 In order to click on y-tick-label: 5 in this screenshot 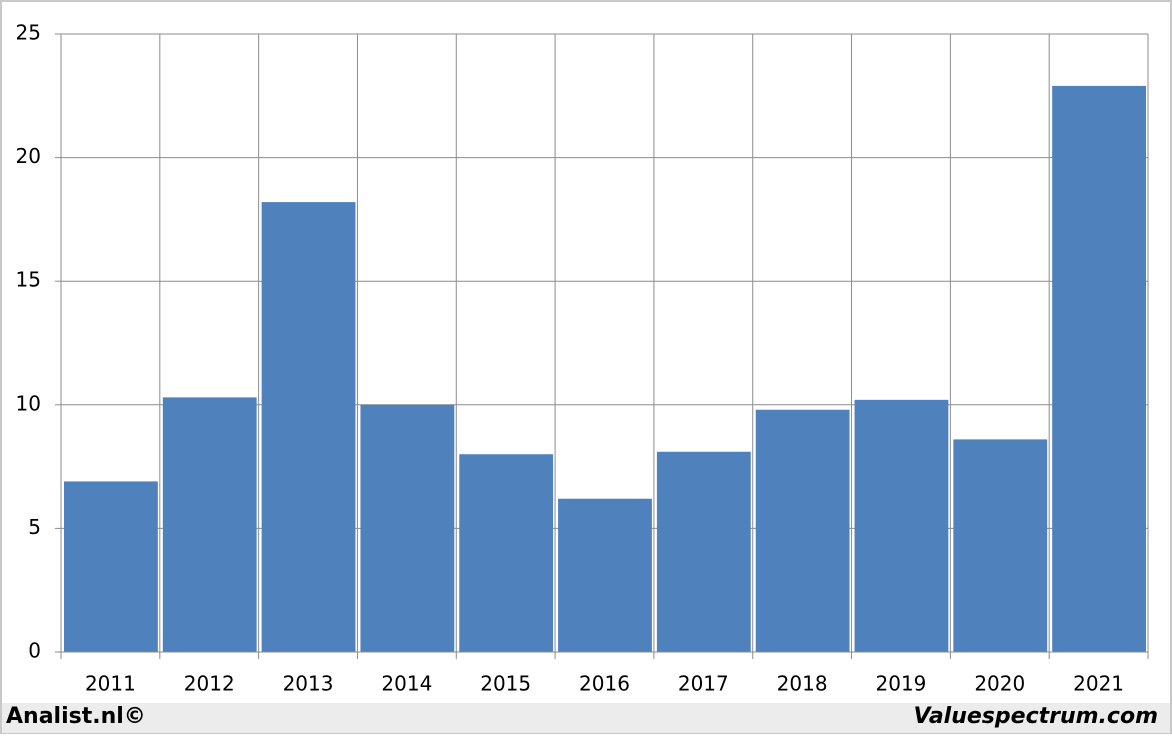, I will do `click(34, 527)`.